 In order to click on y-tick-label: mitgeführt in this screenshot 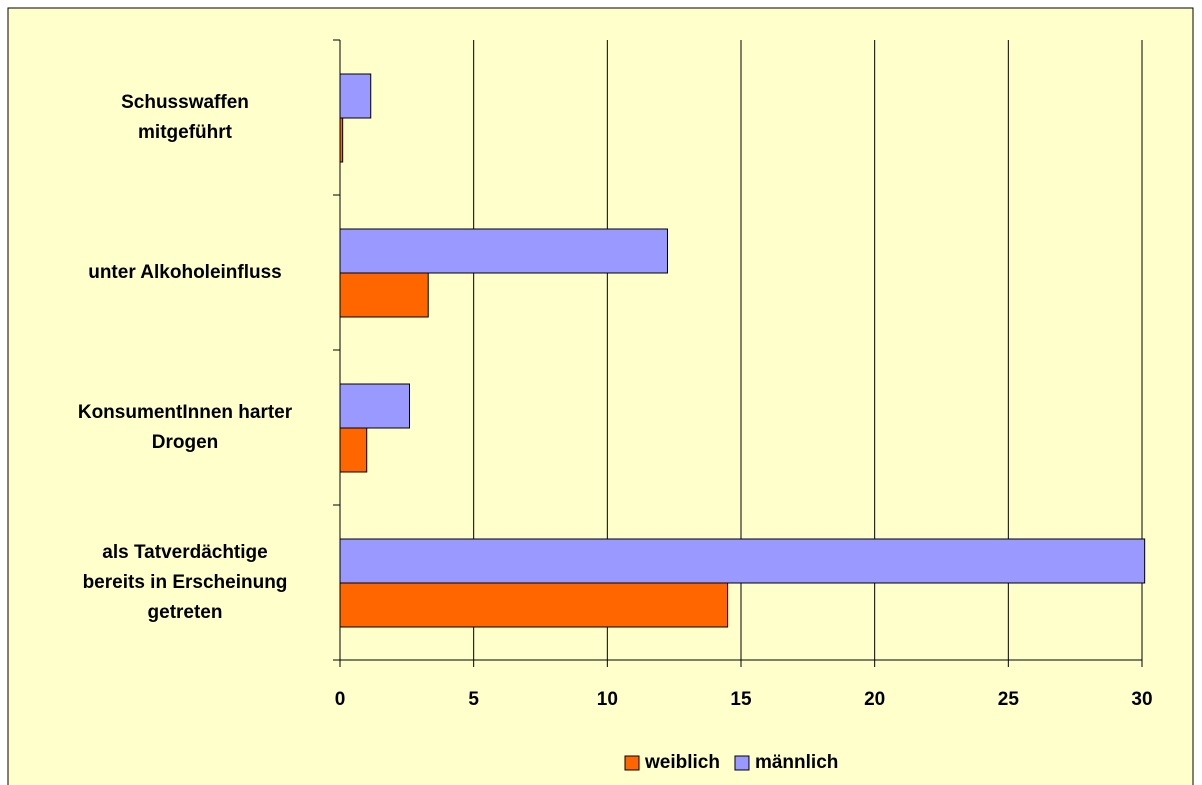, I will do `click(185, 132)`.